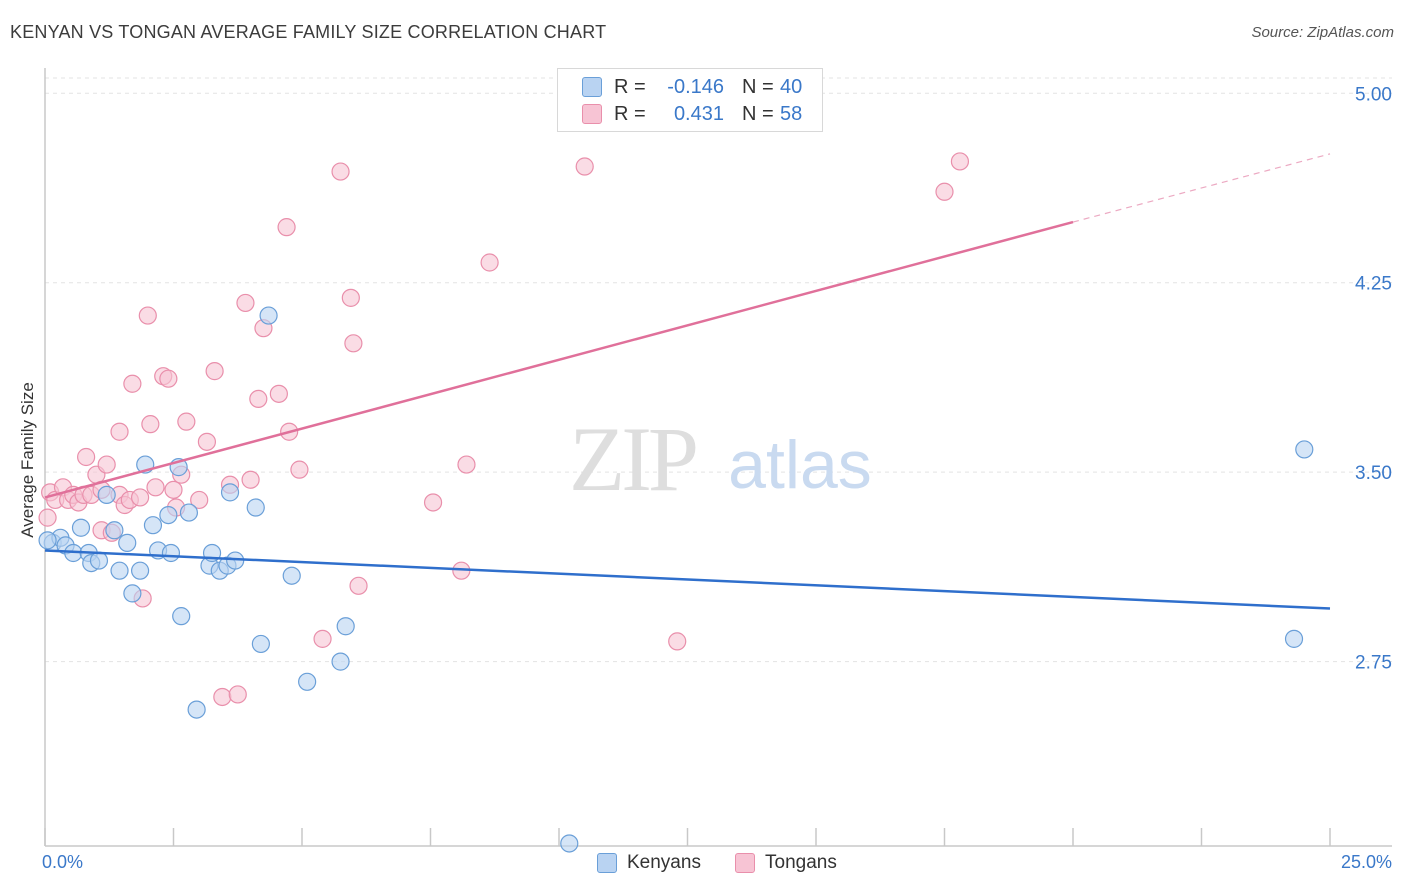 This screenshot has height=892, width=1406. Describe the element at coordinates (690, 100) in the screenshot. I see `correlation-legend: R = -0.146 N = 40 R = 0.431 N = 58` at that location.